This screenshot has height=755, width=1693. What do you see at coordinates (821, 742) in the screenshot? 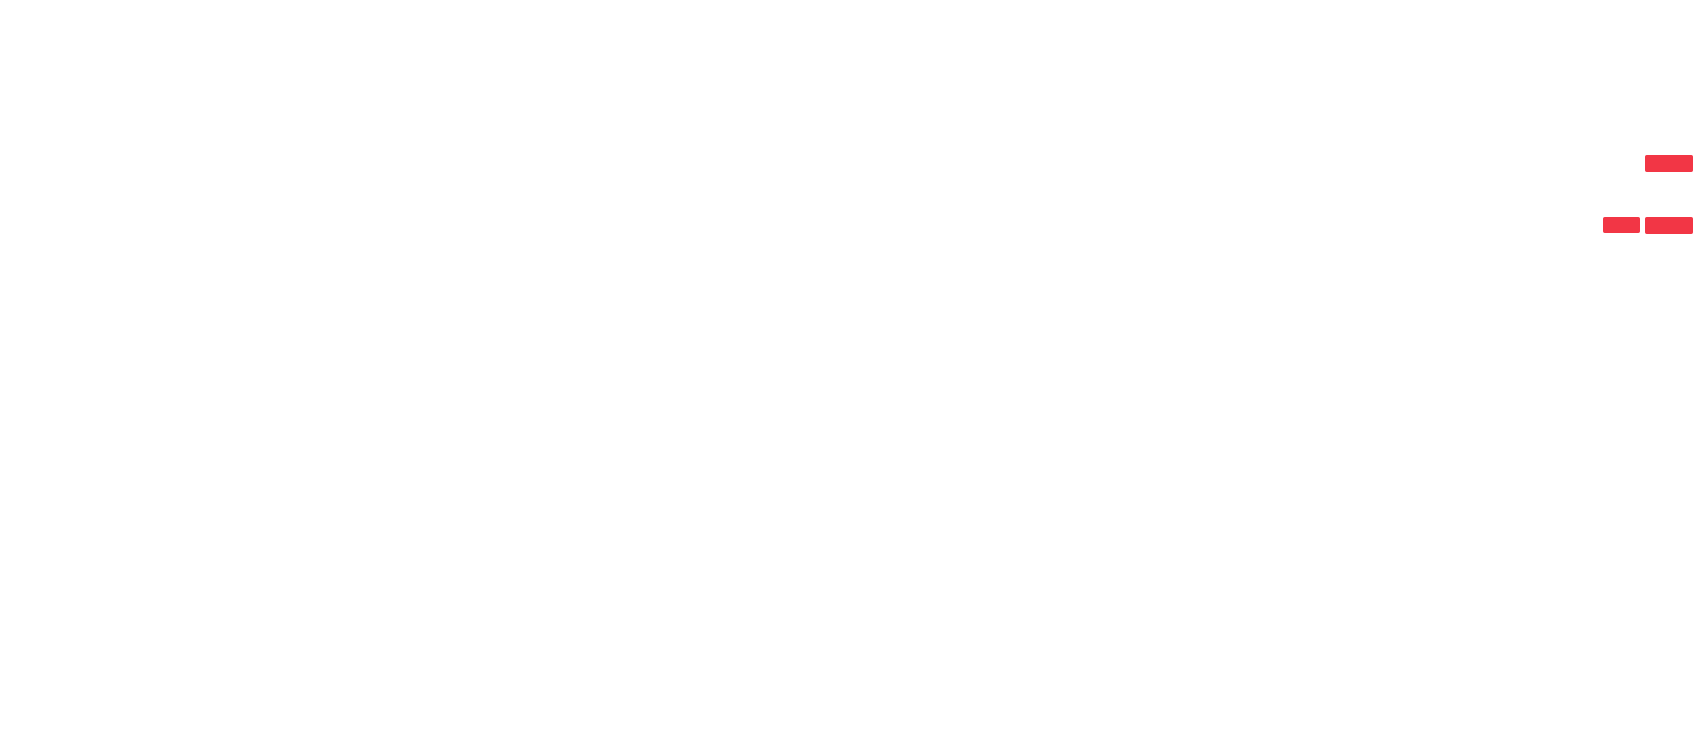
I see `time-axis` at bounding box center [821, 742].